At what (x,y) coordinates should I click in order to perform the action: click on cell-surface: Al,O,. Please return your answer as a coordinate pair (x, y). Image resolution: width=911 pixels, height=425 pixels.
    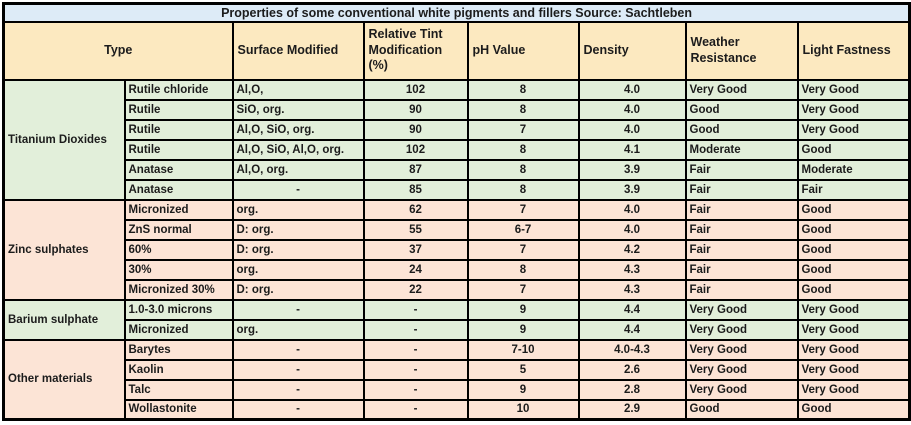
    Looking at the image, I should click on (298, 89).